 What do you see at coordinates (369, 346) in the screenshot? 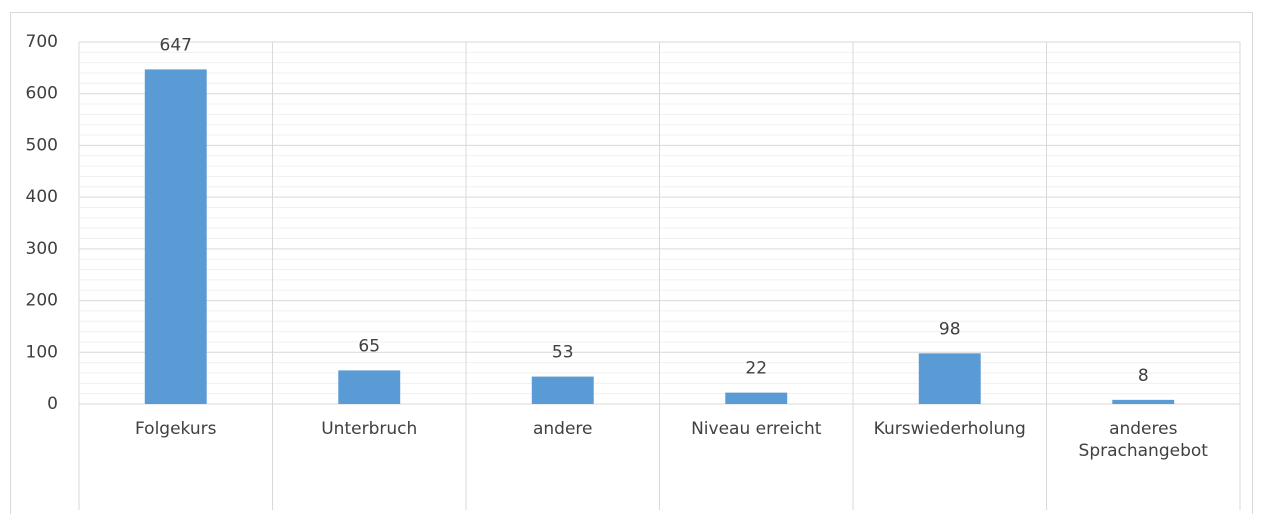
I see `data-label: 65` at bounding box center [369, 346].